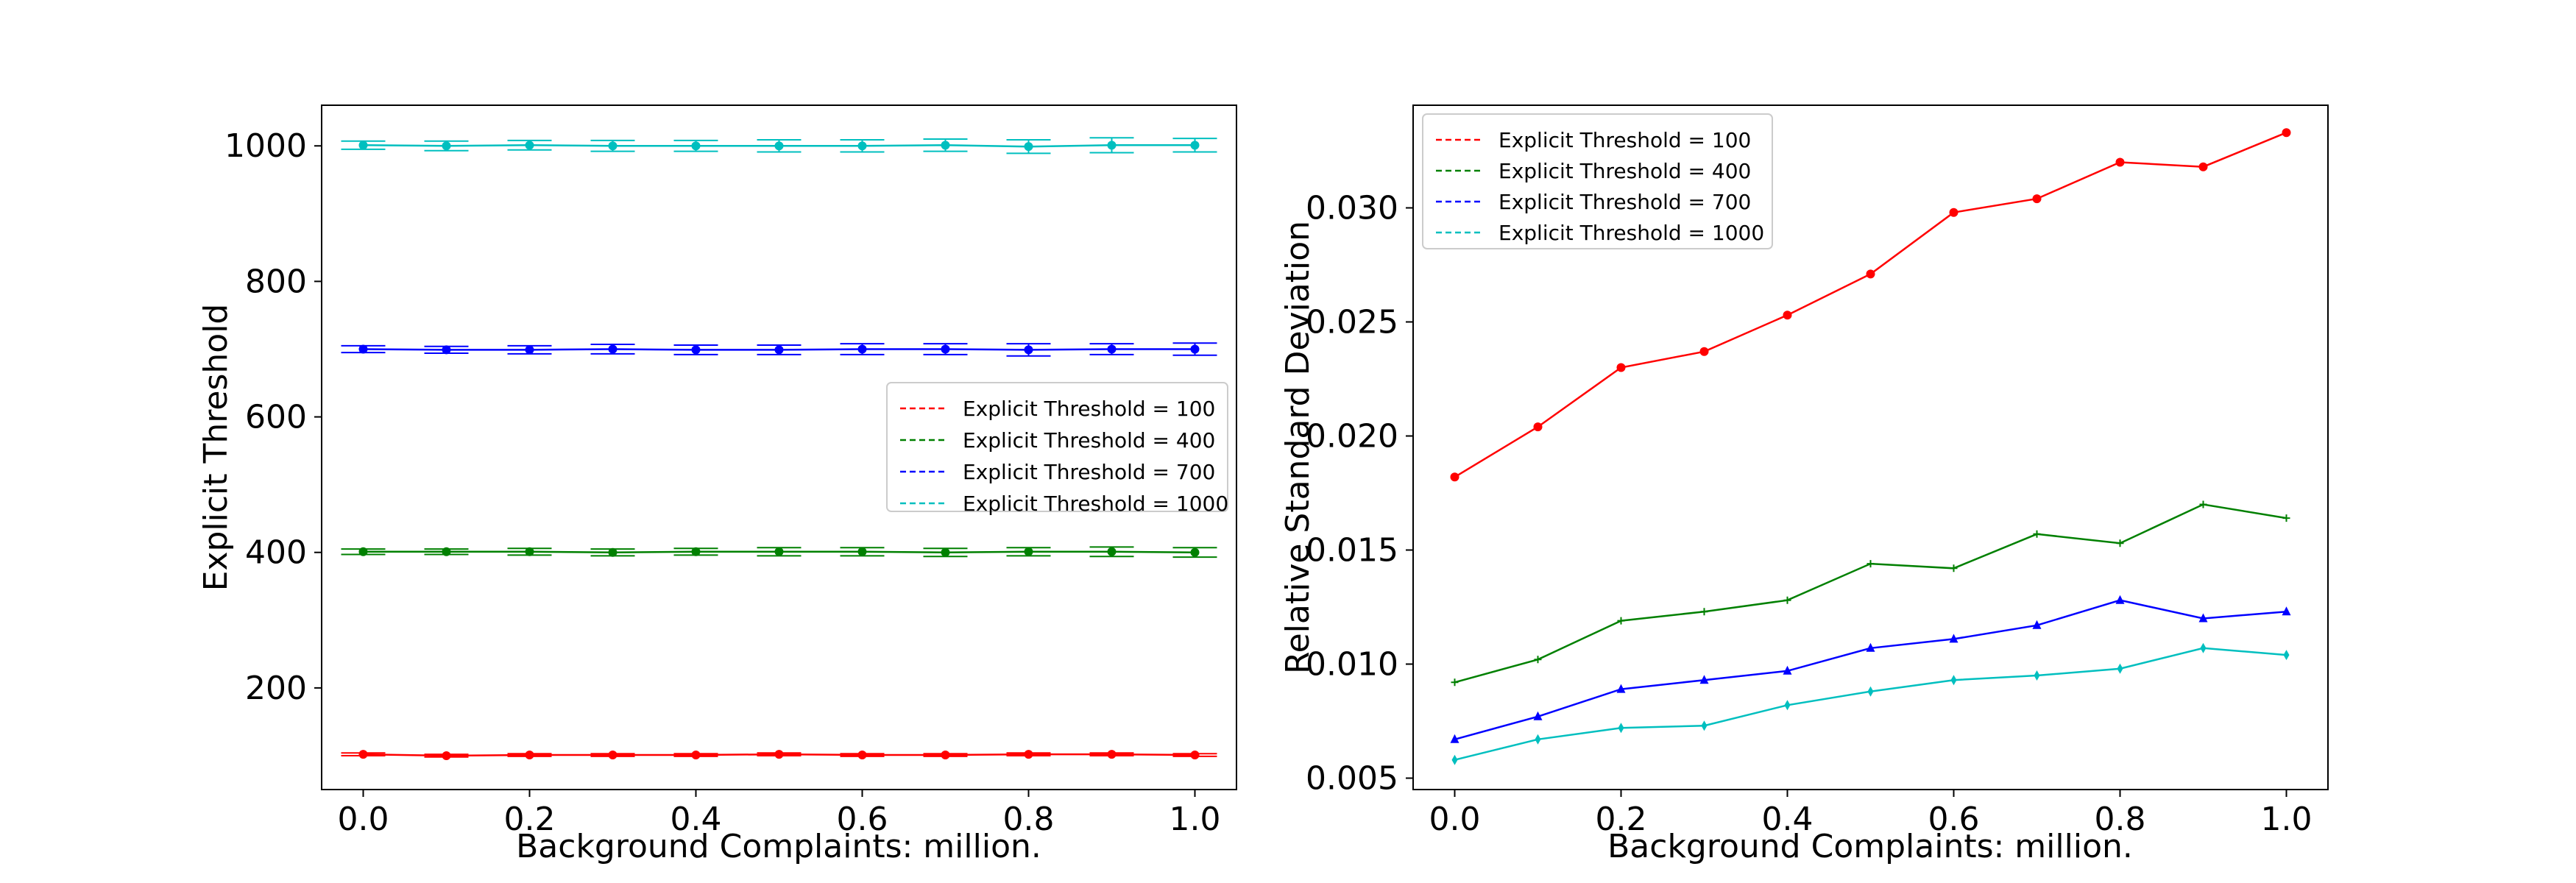 Image resolution: width=2576 pixels, height=883 pixels. What do you see at coordinates (2287, 820) in the screenshot?
I see `rsd-x-tick-label-5: 1.0` at bounding box center [2287, 820].